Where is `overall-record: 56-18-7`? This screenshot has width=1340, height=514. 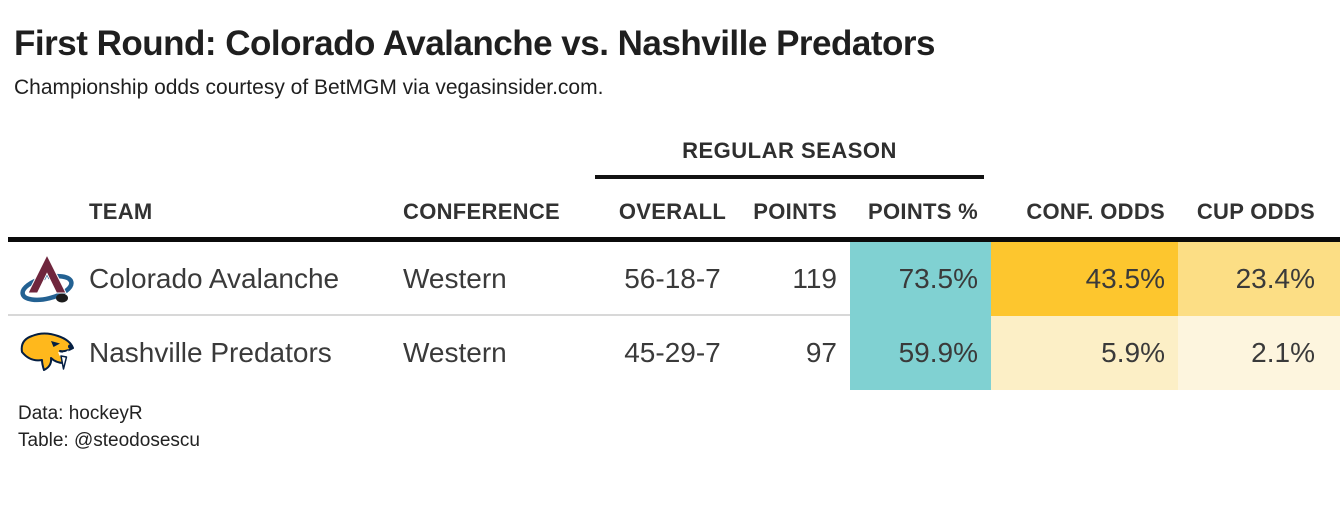 overall-record: 56-18-7 is located at coordinates (672, 278).